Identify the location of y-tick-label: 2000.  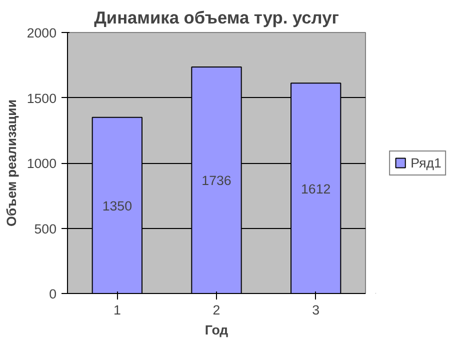
(41, 33).